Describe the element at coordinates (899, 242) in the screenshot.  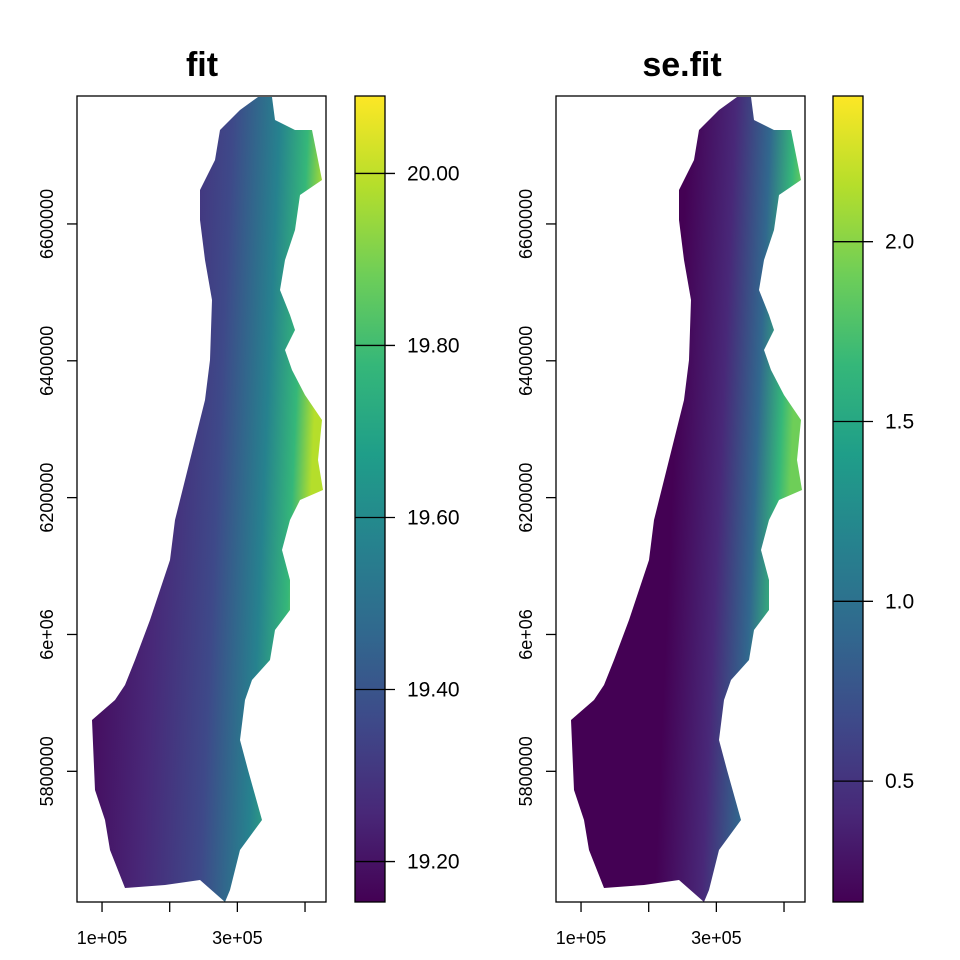
I see `colorbar-tick-label: 2.0` at that location.